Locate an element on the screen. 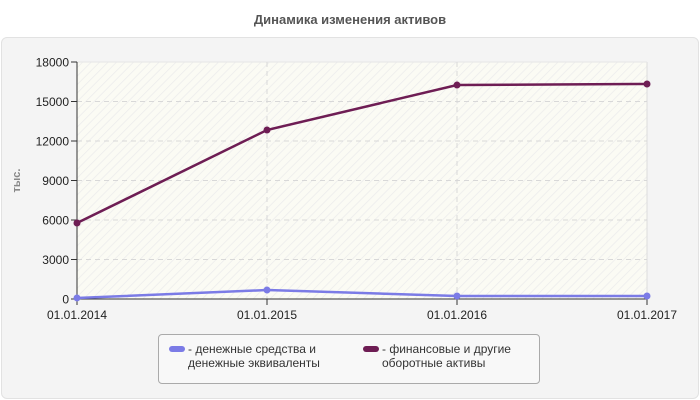  legend-swatch-financial-assets is located at coordinates (371, 349).